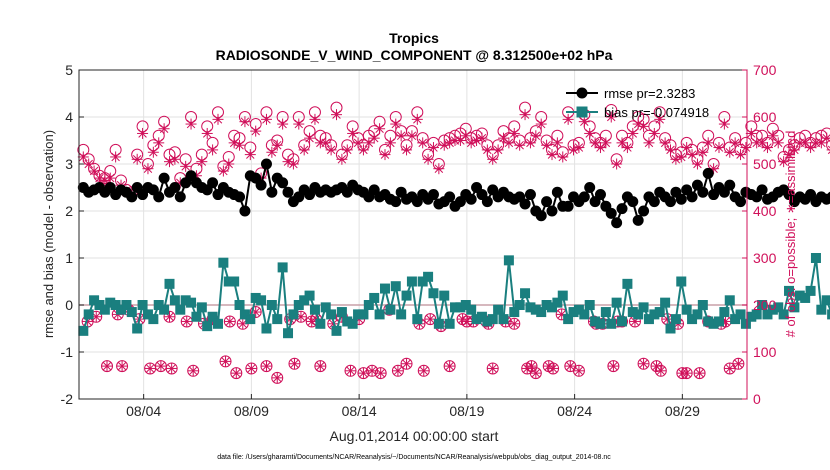 This screenshot has width=830, height=470. Describe the element at coordinates (790, 234) in the screenshot. I see `y-axis-label-right: # of obs: o=possible; ∗=assimilated` at that location.